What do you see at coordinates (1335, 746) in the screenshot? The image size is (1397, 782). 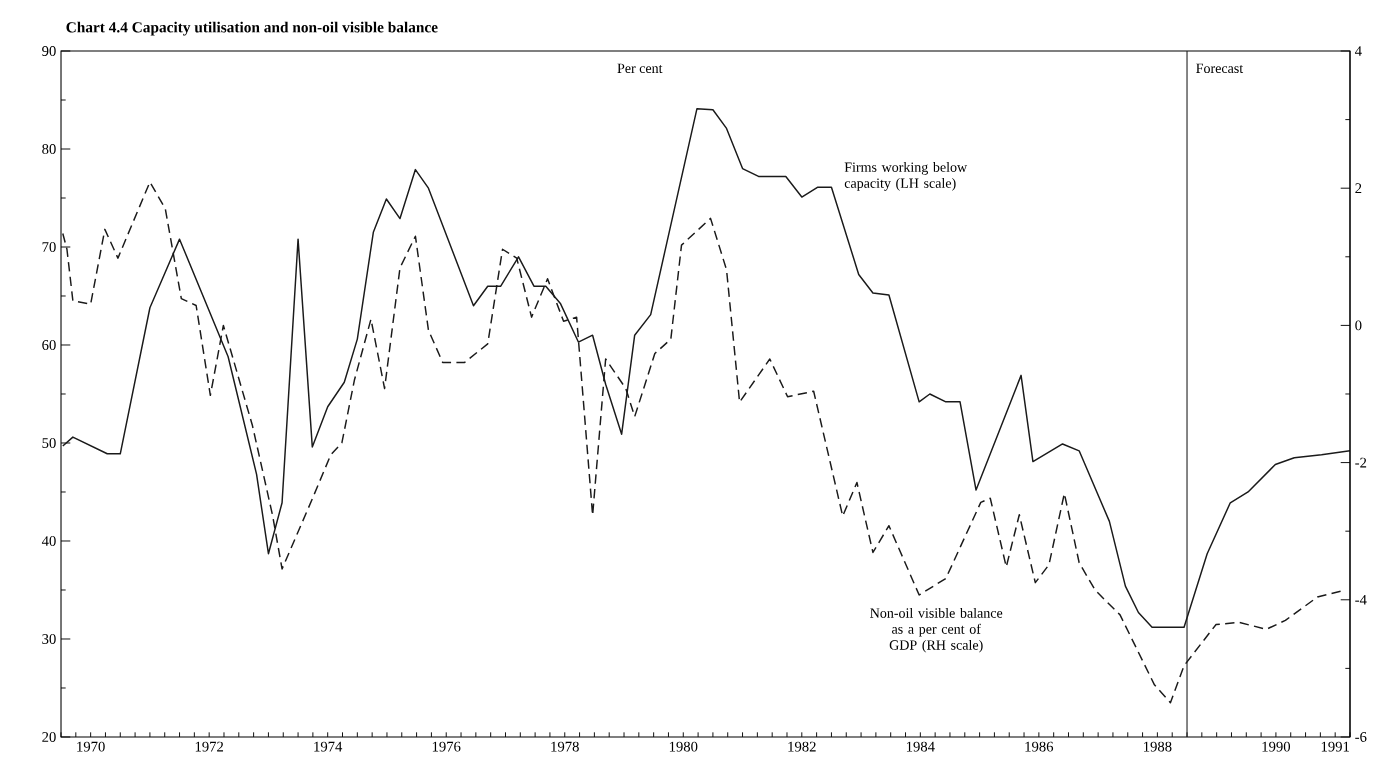 I see `x-tick-label: 1991` at bounding box center [1335, 746].